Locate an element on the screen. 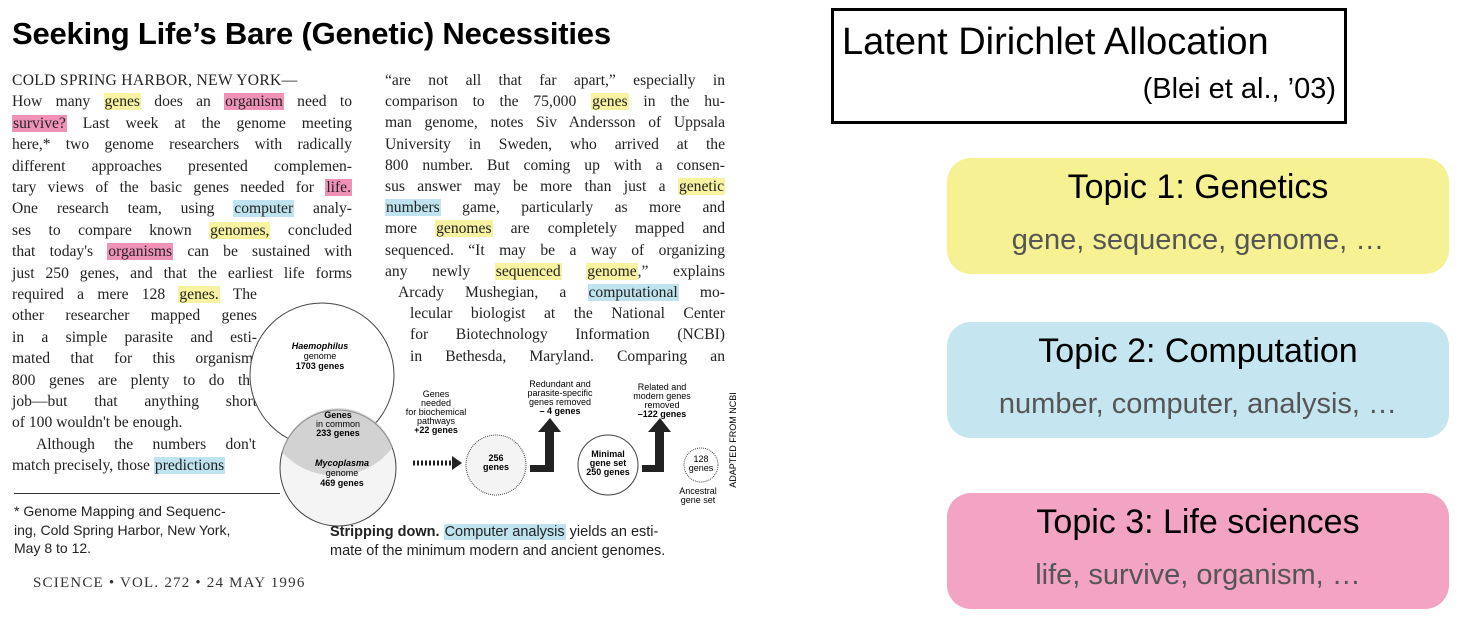 The width and height of the screenshot is (1469, 620). figure-label: parasite-specific is located at coordinates (560, 393).